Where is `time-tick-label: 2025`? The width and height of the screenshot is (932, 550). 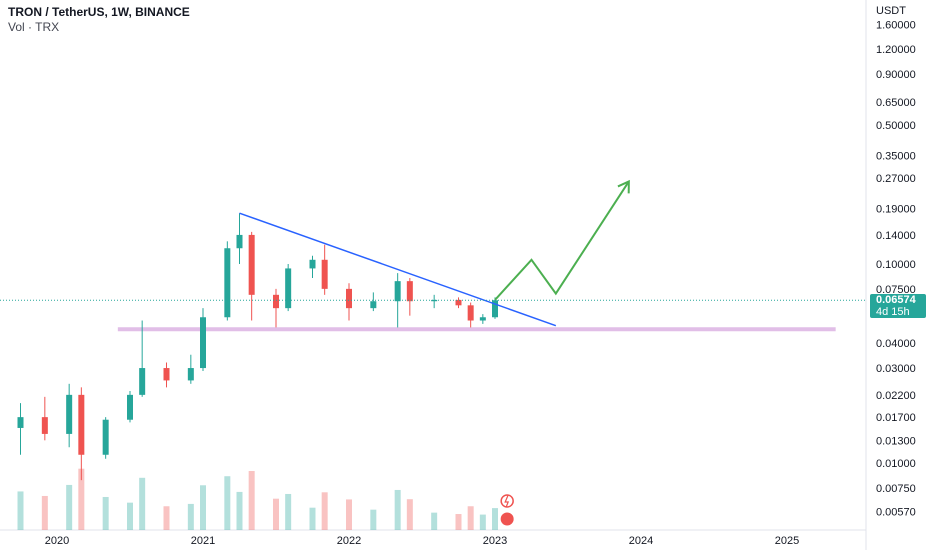 time-tick-label: 2025 is located at coordinates (787, 541).